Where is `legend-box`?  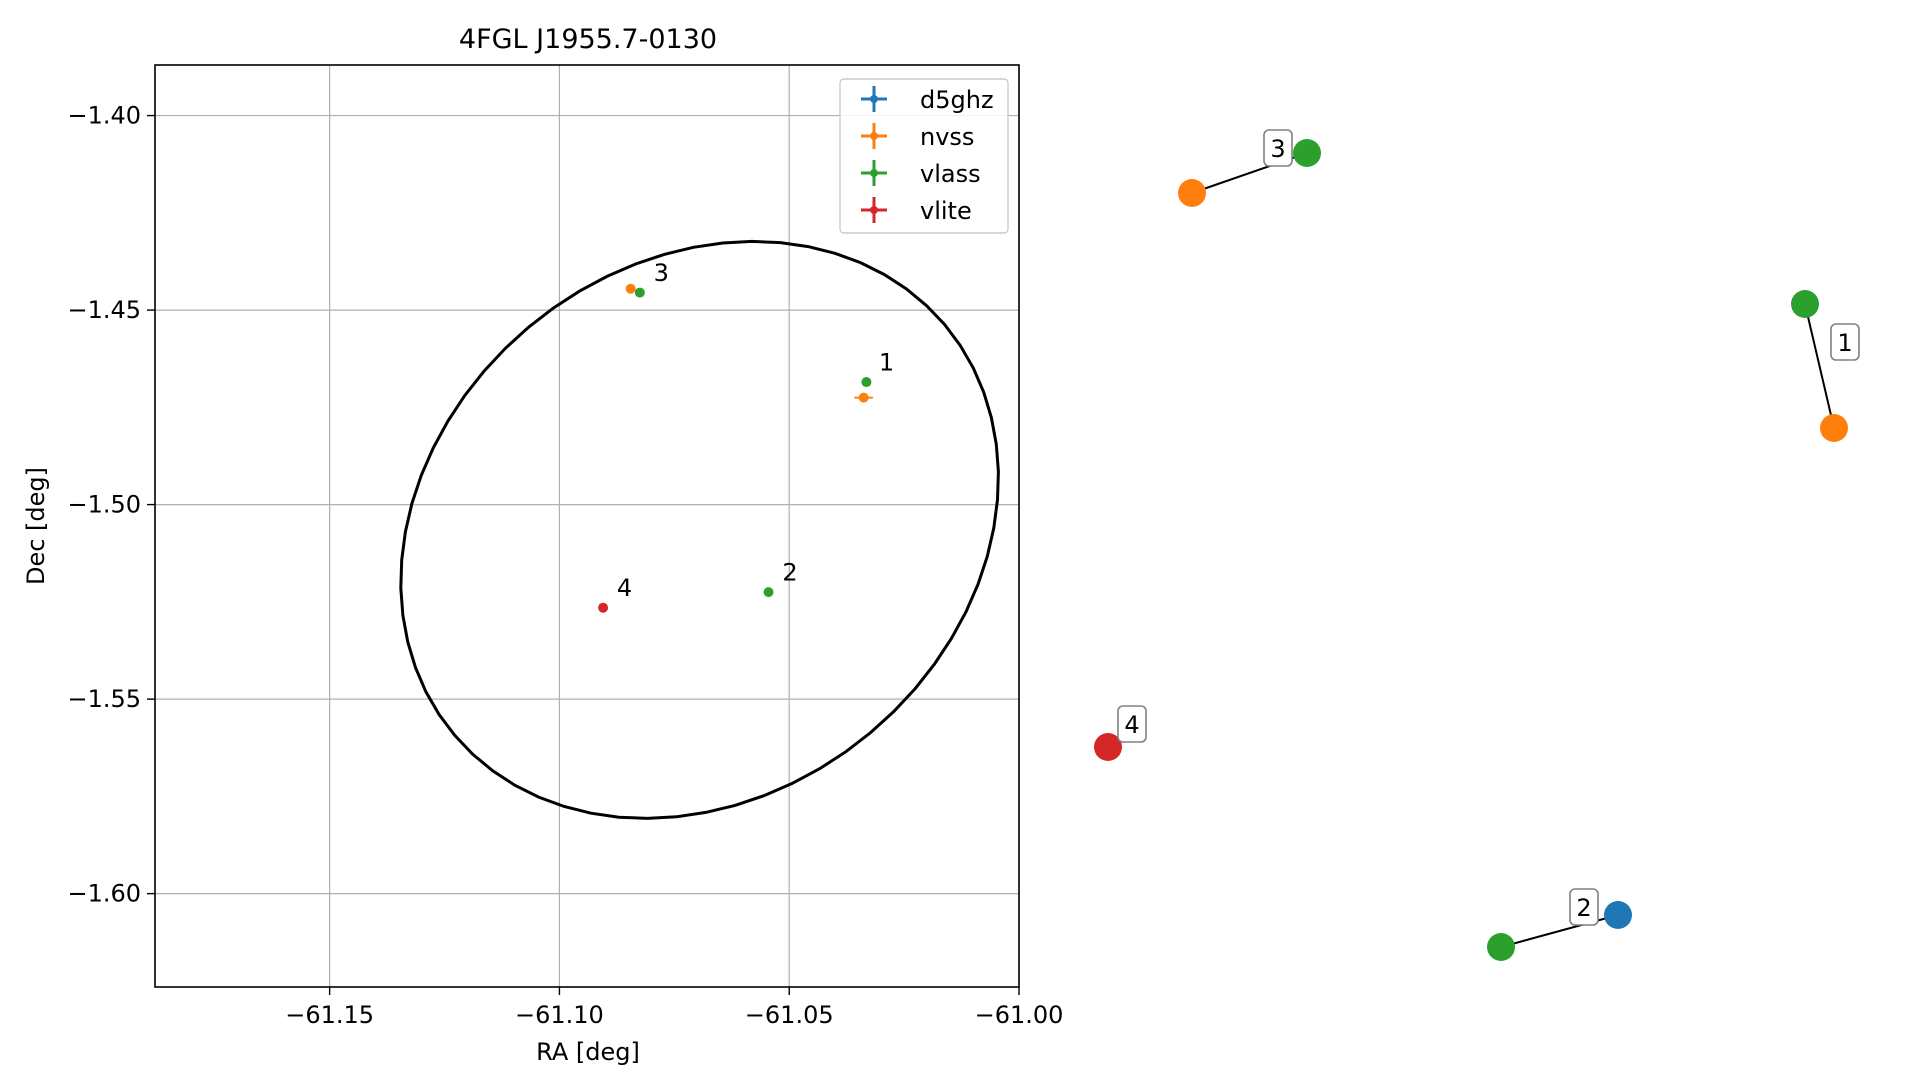 legend-box is located at coordinates (924, 156).